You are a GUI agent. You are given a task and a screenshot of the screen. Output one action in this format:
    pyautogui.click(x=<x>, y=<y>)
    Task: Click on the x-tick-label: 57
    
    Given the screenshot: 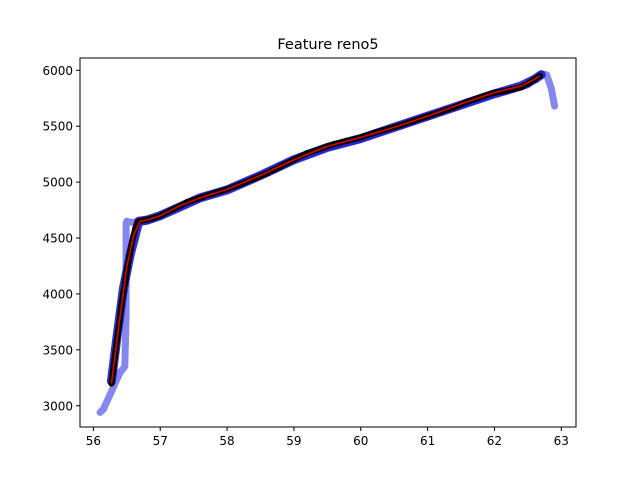 What is the action you would take?
    pyautogui.click(x=160, y=441)
    